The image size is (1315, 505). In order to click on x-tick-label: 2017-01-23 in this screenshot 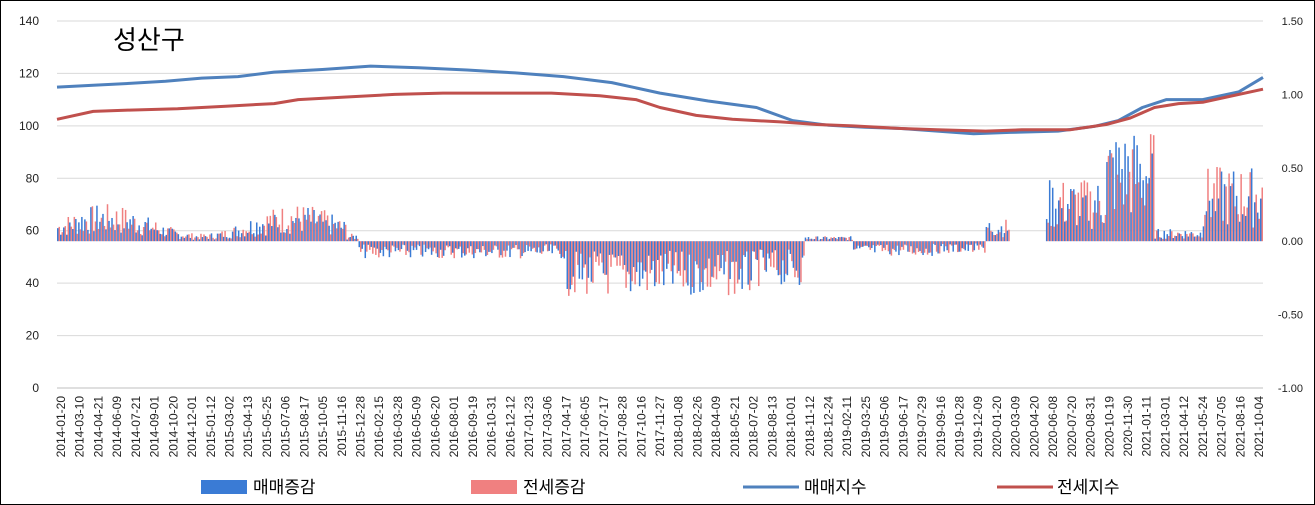, I will do `click(529, 427)`.